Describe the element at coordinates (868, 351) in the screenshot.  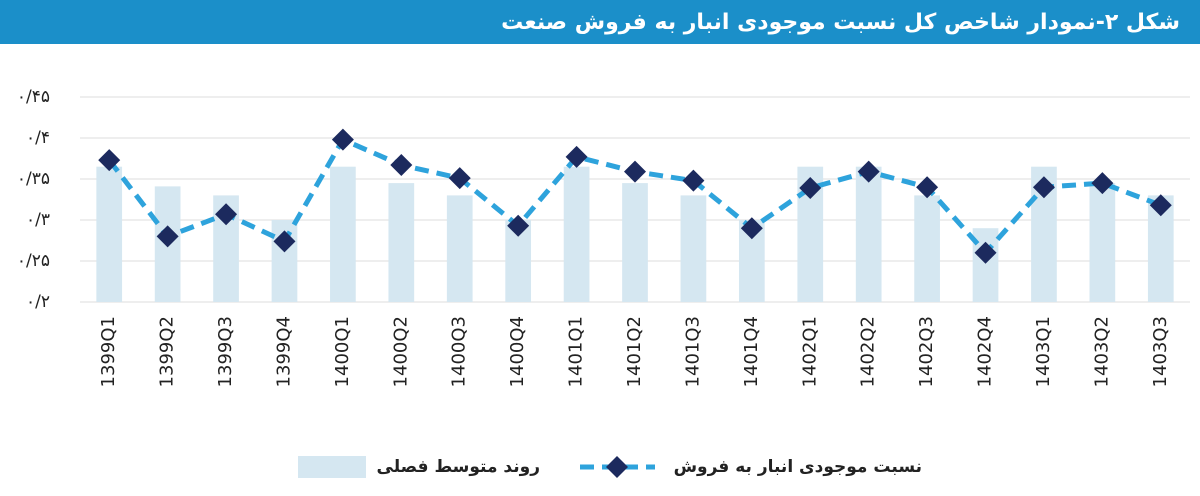
I see `x-tick-label: 1402Q2` at that location.